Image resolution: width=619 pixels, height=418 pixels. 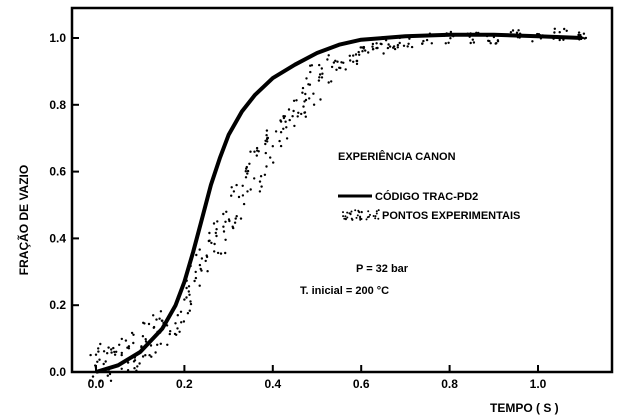 What do you see at coordinates (57, 305) in the screenshot?
I see `y-tick-label: 0.2` at bounding box center [57, 305].